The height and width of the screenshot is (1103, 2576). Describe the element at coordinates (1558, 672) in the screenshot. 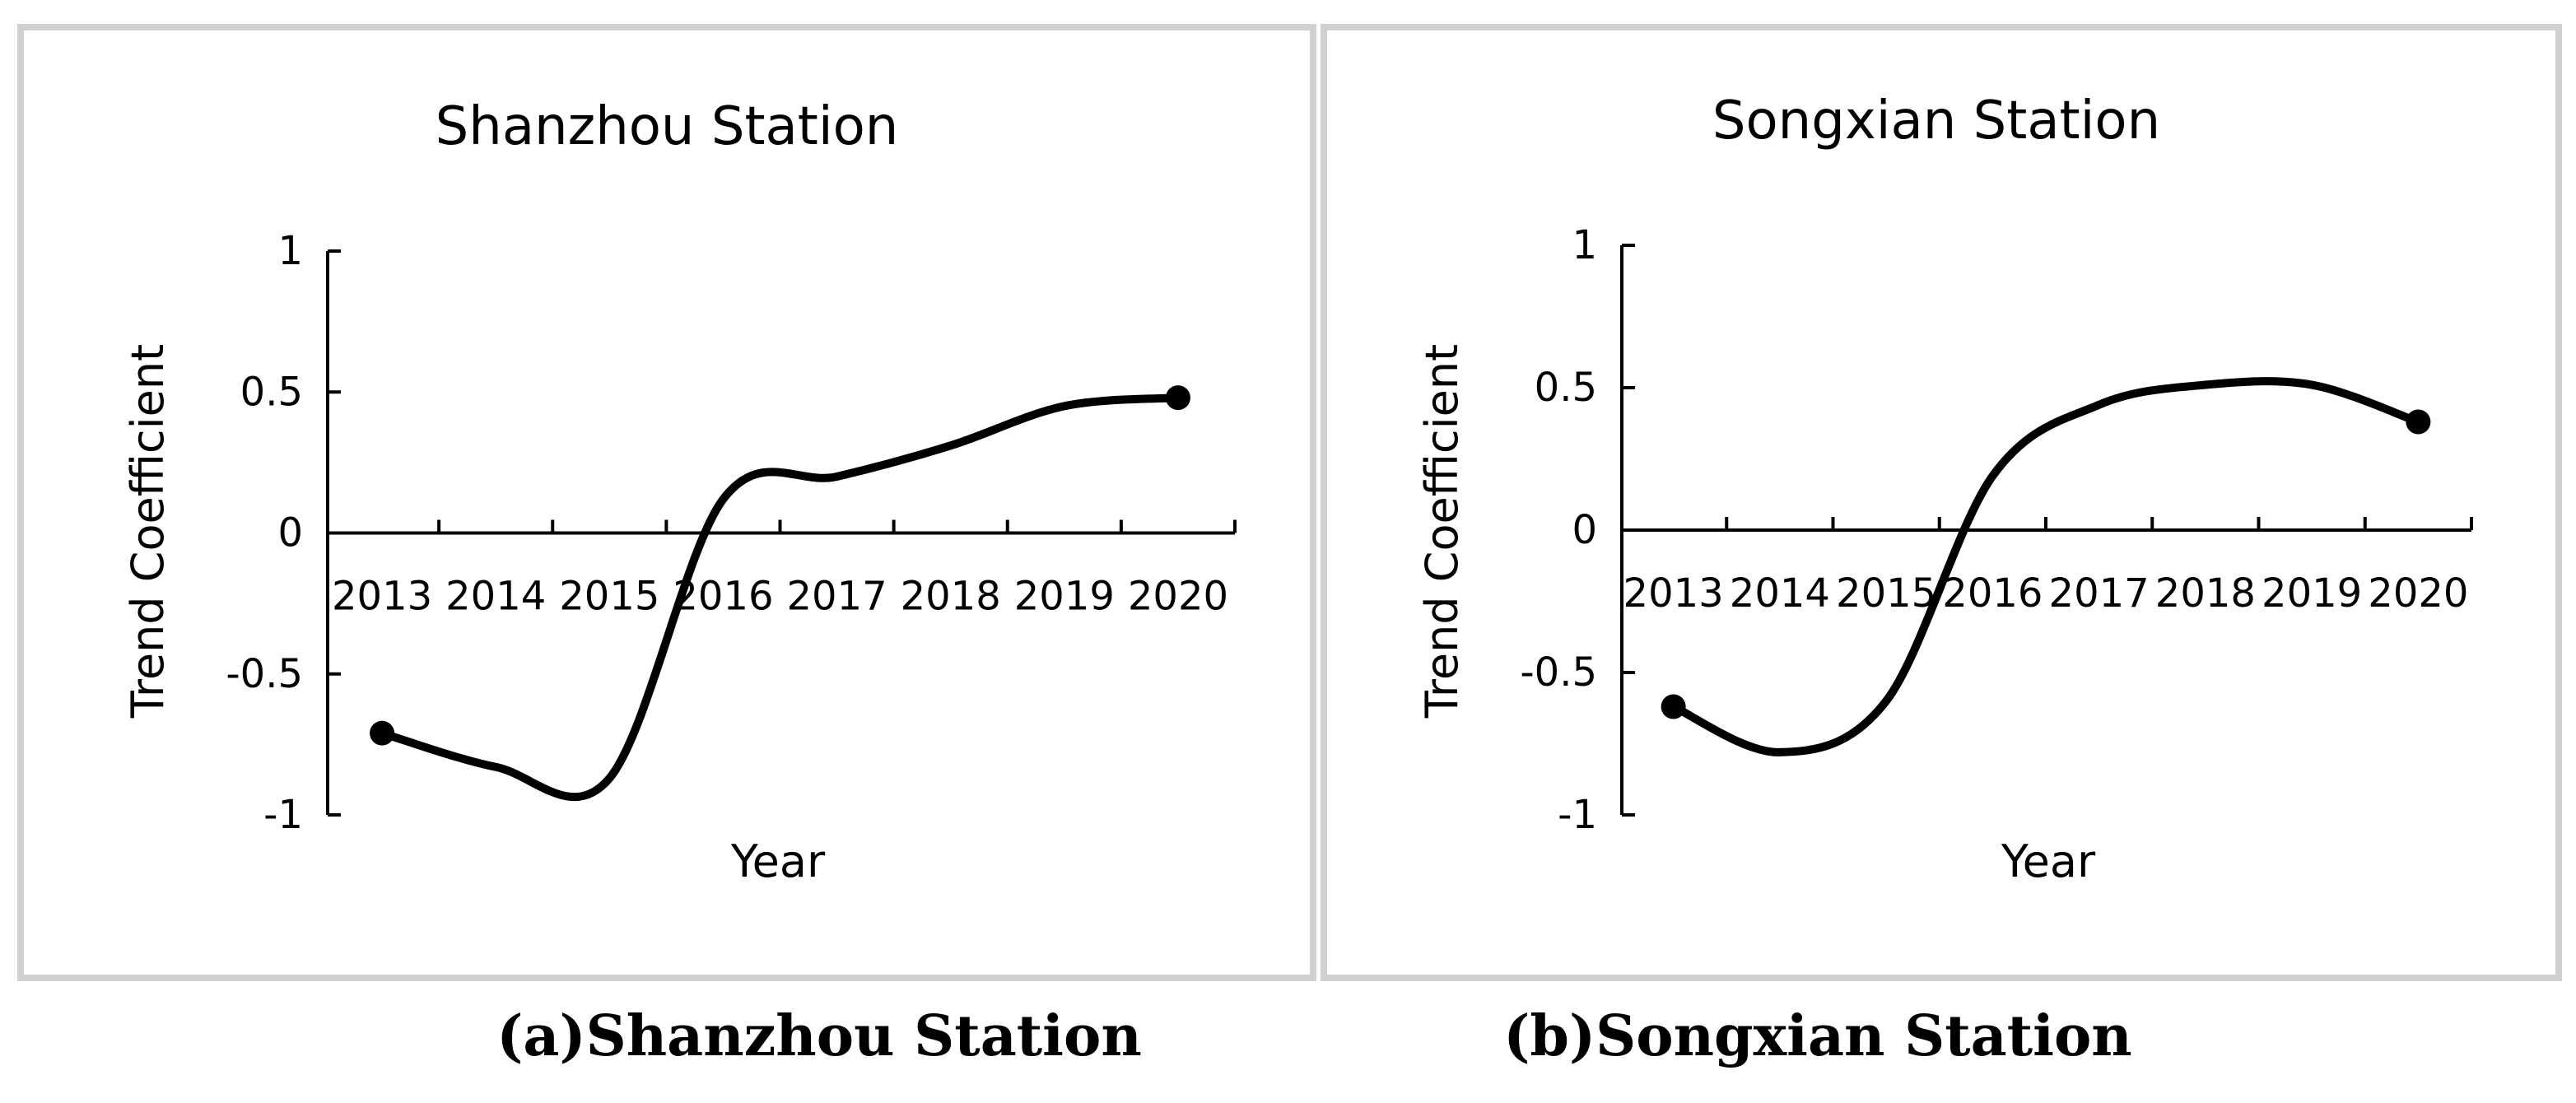

I see `panel-b-ytick-label: -0.5` at that location.